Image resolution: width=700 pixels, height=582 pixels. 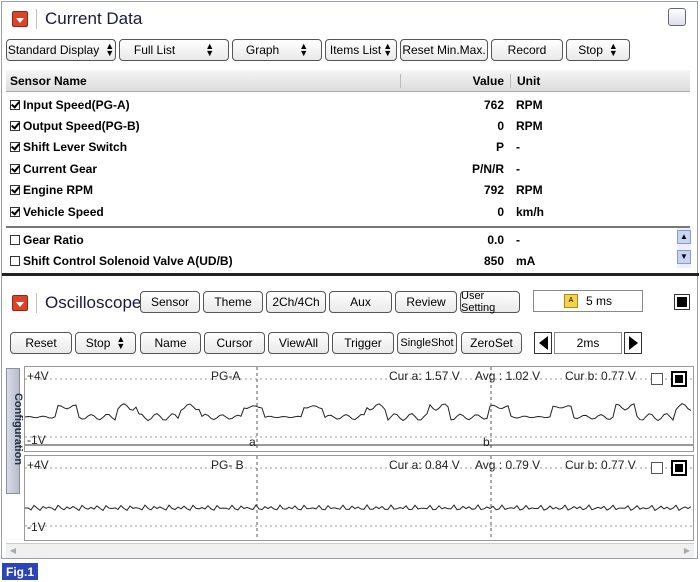 What do you see at coordinates (348, 239) in the screenshot?
I see `table-row: Gear Ratio 0.0 -` at bounding box center [348, 239].